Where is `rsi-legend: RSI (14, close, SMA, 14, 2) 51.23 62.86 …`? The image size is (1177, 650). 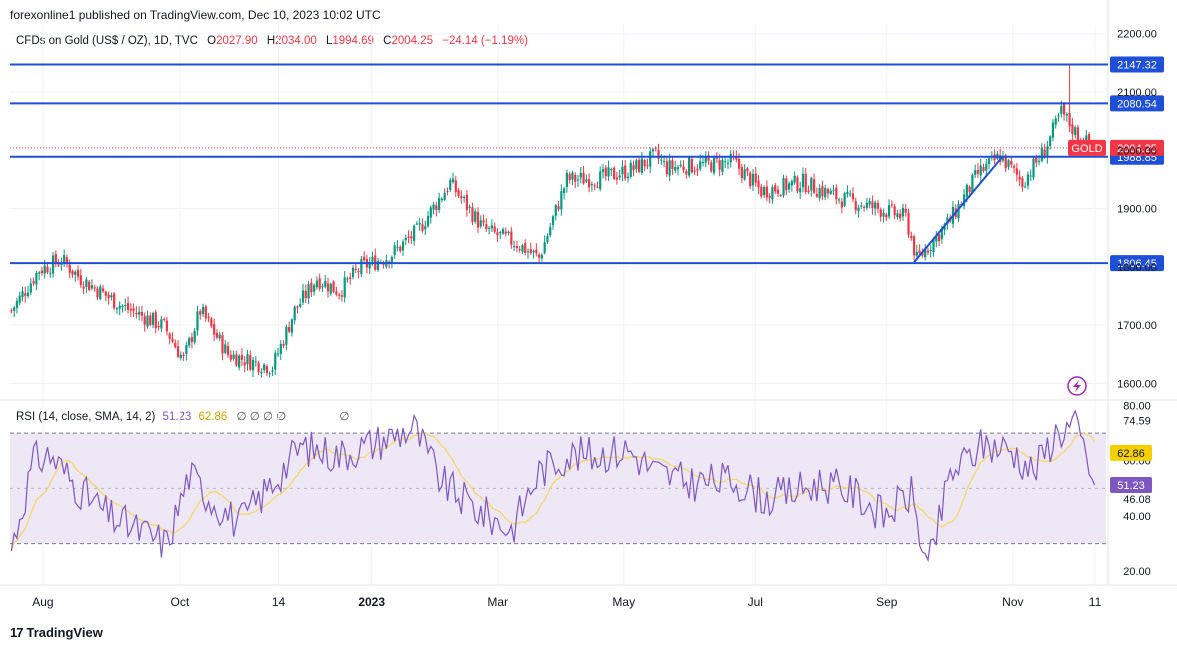
rsi-legend: RSI (14, close, SMA, 14, 2) 51.23 62.86 … is located at coordinates (182, 416).